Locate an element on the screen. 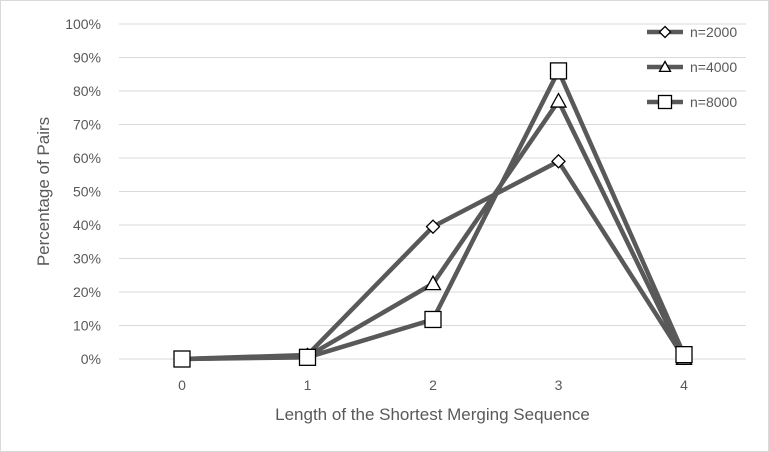 The image size is (769, 452). y-tick-label: 50% is located at coordinates (87, 192).